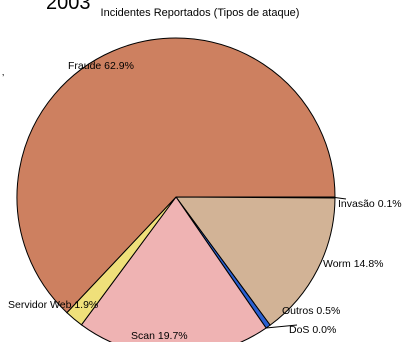 This screenshot has width=415, height=342. What do you see at coordinates (340, 198) in the screenshot?
I see `leader-line-invas-o` at bounding box center [340, 198].